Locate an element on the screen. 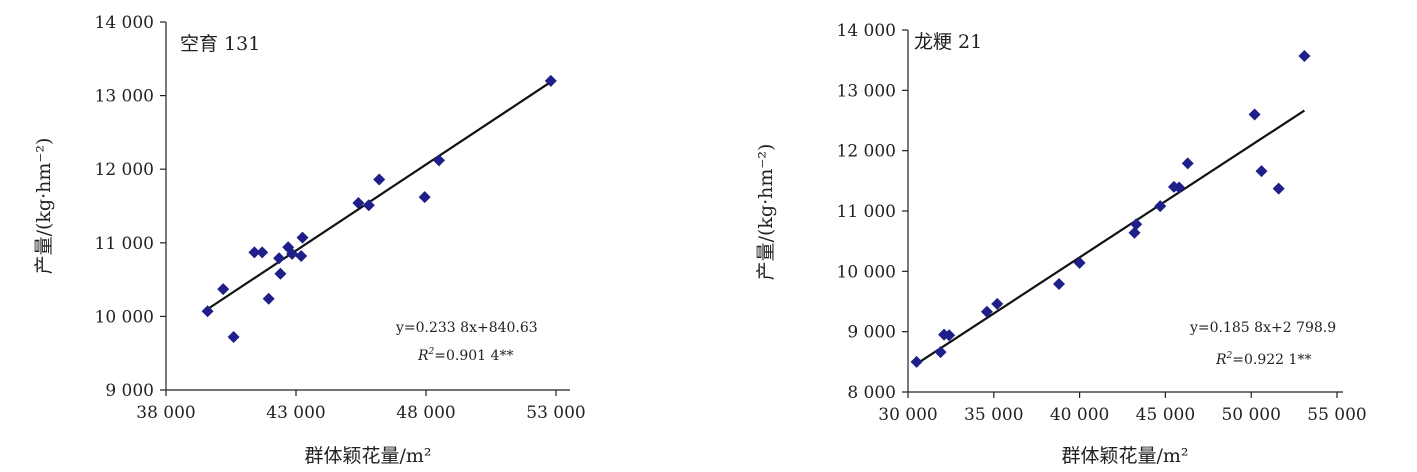  x-tick-label: 35 000 is located at coordinates (993, 415).